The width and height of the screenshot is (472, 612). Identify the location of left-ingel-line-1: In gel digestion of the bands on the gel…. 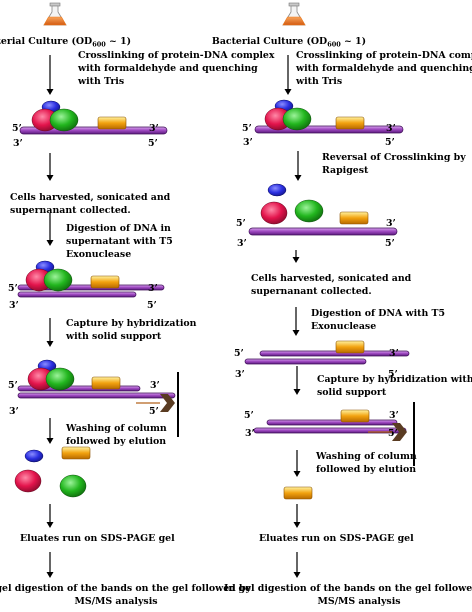
(126, 588).